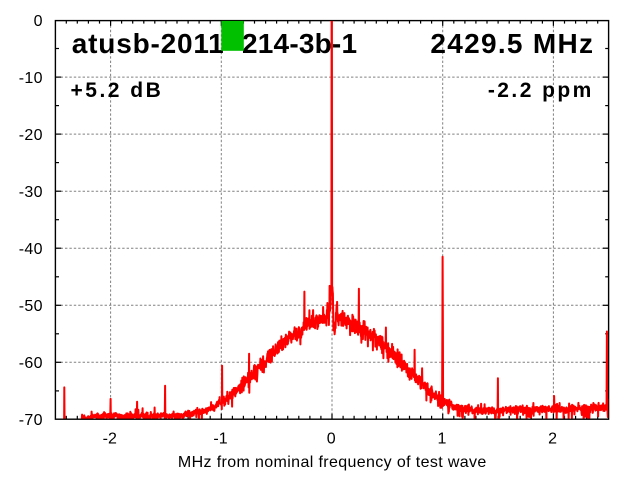 The height and width of the screenshot is (480, 640). I want to click on svg-text: -60, so click(31, 363).